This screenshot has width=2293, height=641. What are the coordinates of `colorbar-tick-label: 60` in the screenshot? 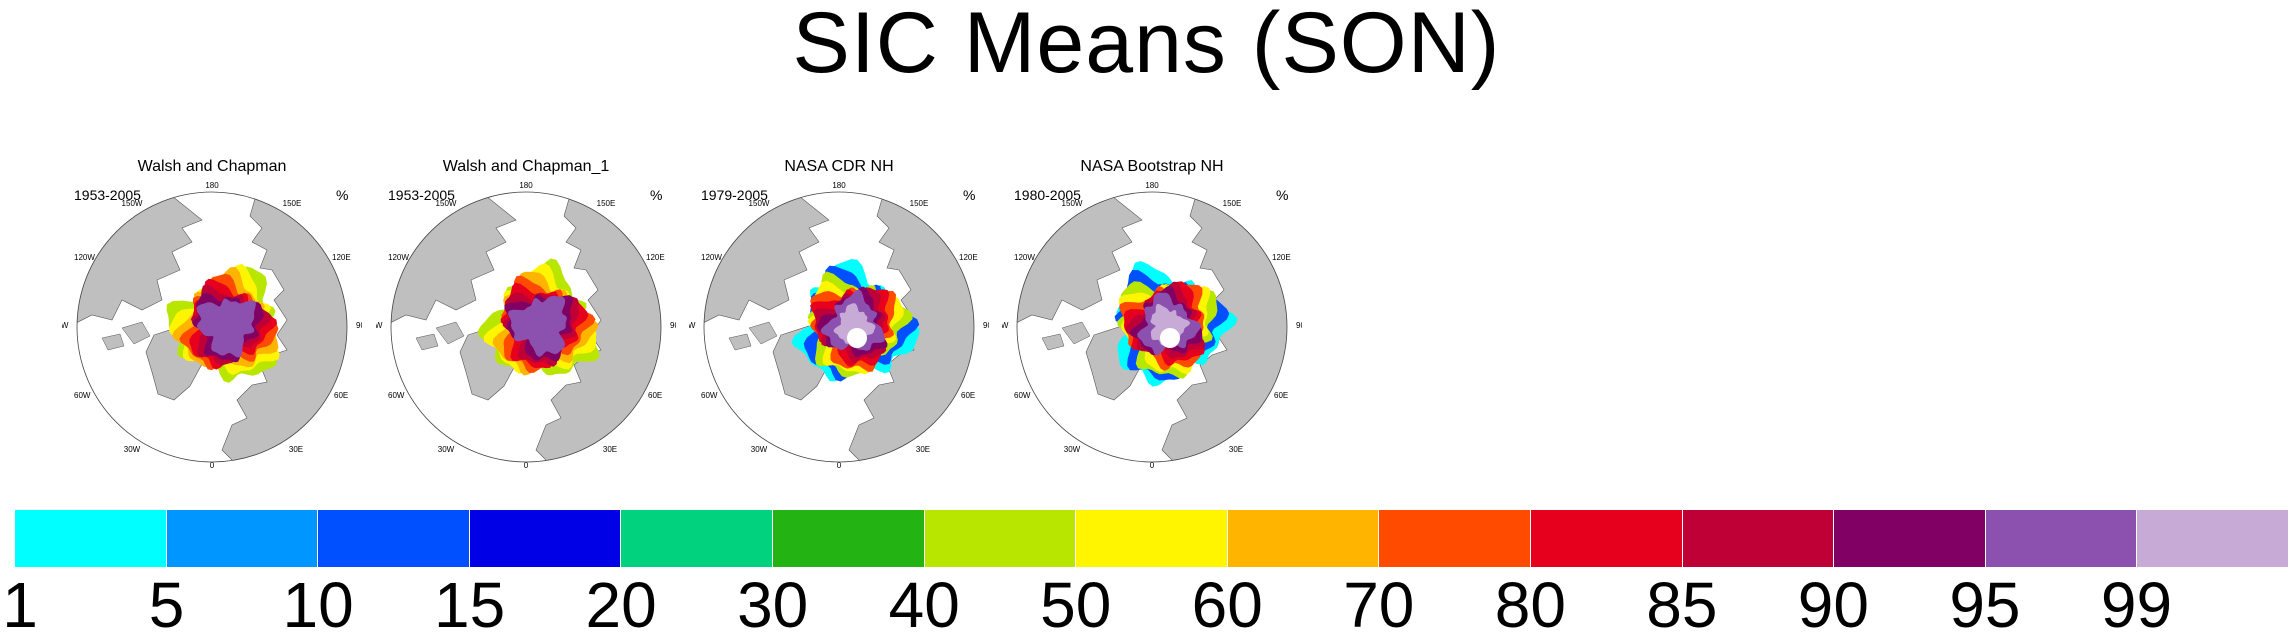 It's located at (1227, 605).